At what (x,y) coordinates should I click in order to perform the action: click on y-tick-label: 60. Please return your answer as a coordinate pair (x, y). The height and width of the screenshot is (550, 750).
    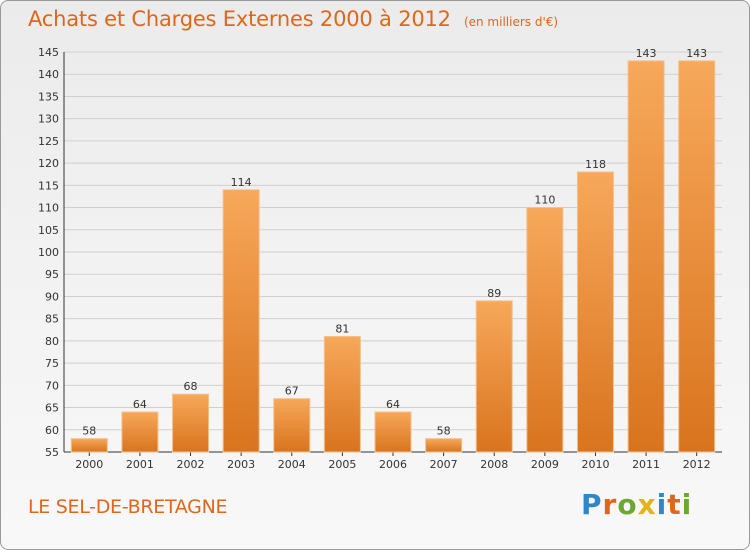
    Looking at the image, I should click on (52, 430).